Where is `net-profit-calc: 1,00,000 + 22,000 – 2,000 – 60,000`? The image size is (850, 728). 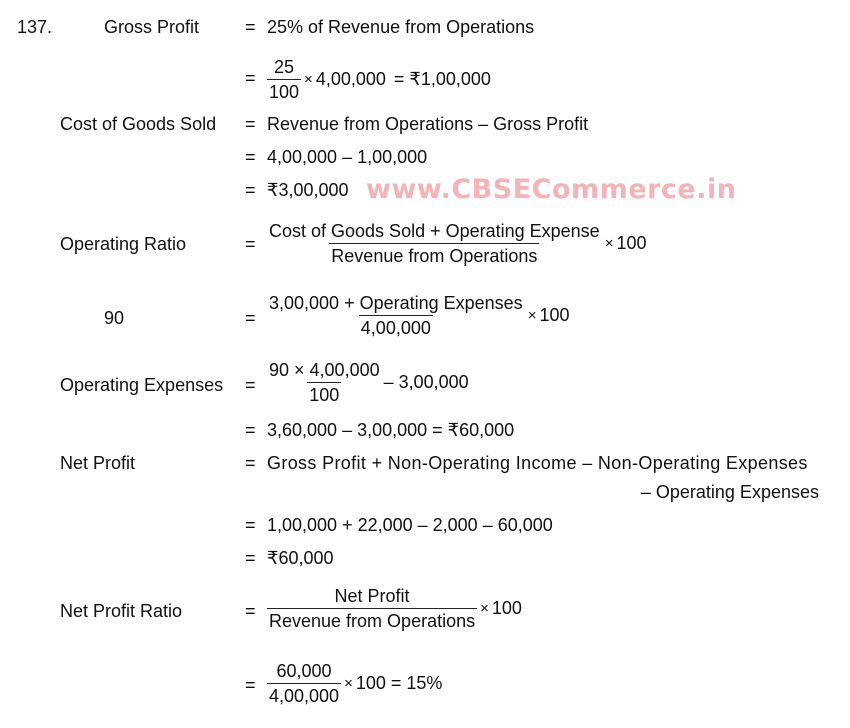 net-profit-calc: 1,00,000 + 22,000 – 2,000 – 60,000 is located at coordinates (410, 525).